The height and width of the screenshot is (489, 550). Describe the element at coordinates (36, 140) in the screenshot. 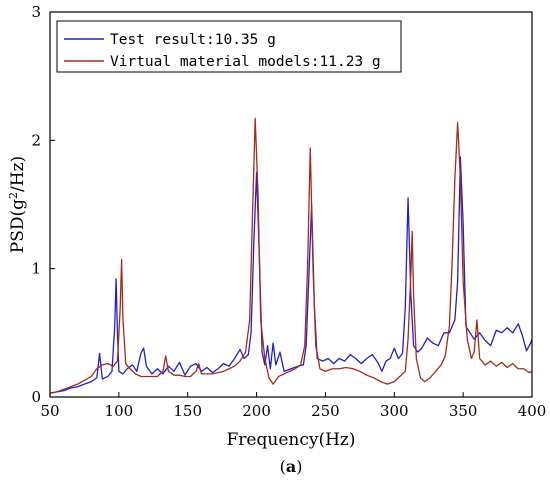

I see `y-tick-label: 2` at that location.